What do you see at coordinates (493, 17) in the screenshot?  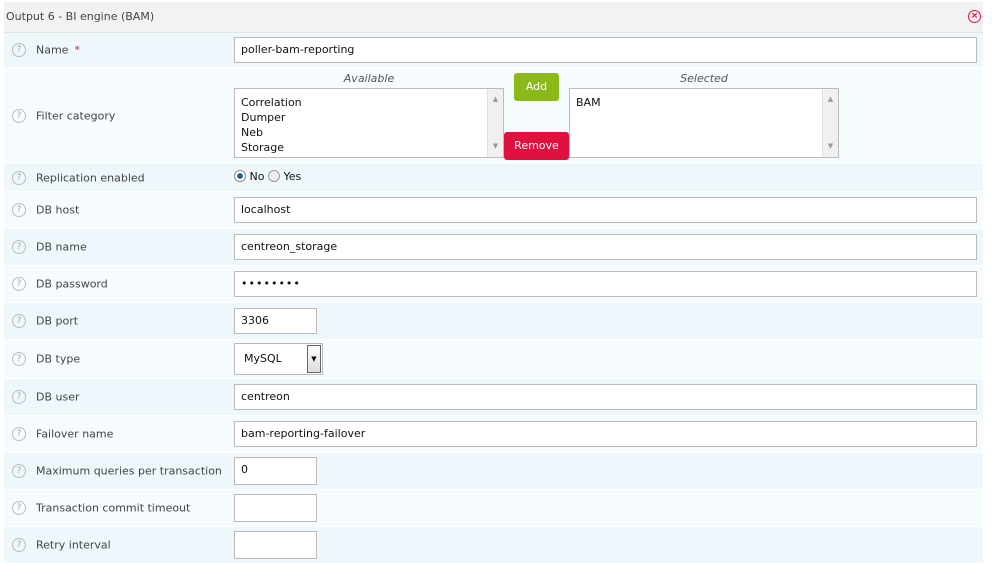 I see `panel-header: Output 6 - BI engine (BAM) ×` at bounding box center [493, 17].